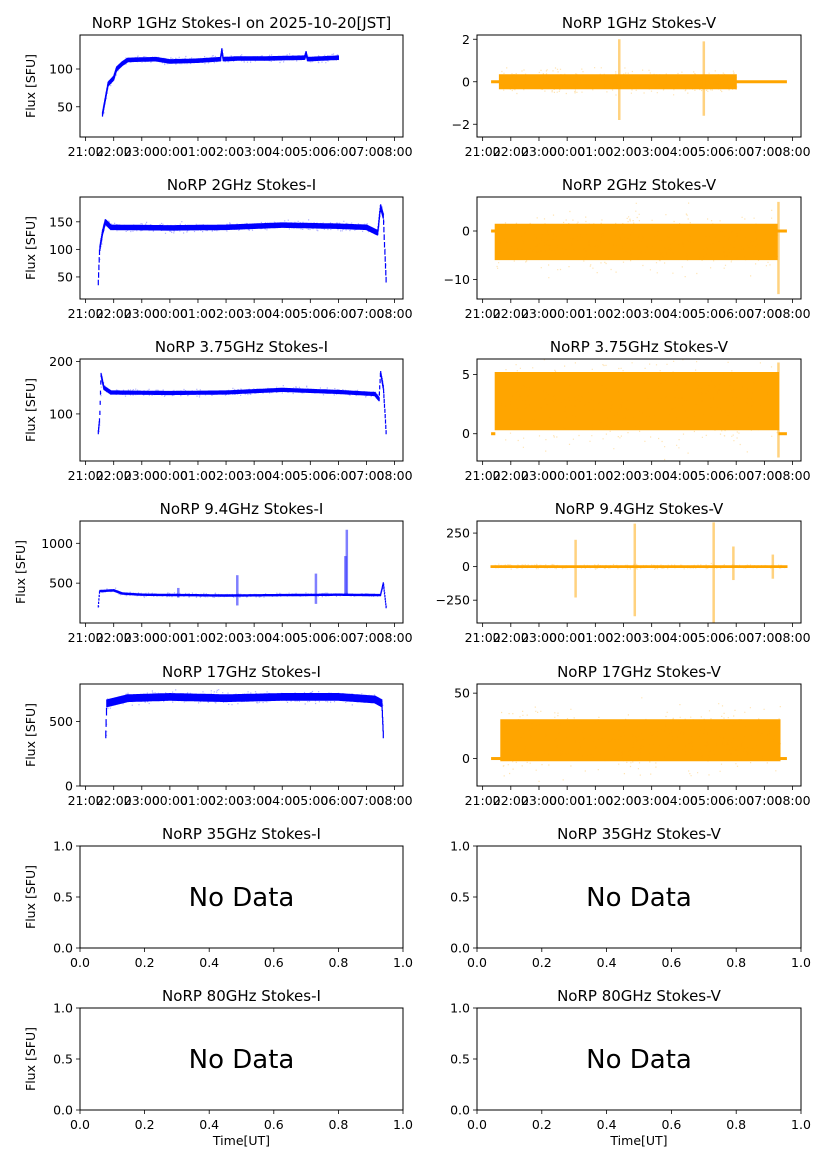  I want to click on subplot-title: NoRP 80GHz Stokes-V, so click(639, 996).